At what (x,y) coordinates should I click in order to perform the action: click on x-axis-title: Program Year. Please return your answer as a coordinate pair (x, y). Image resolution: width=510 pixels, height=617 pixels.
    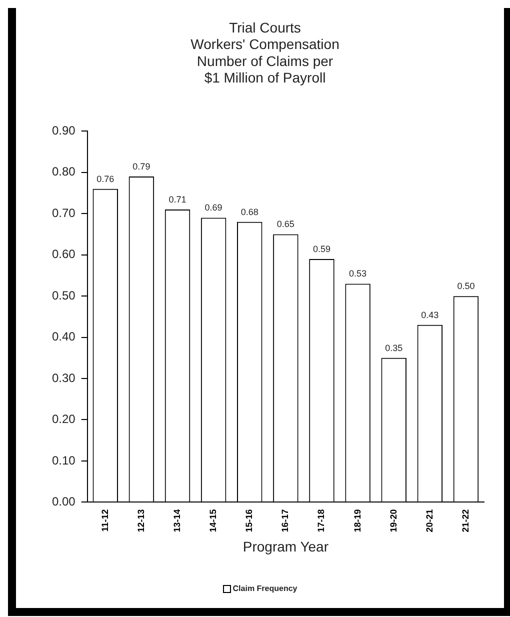
    Looking at the image, I should click on (285, 546).